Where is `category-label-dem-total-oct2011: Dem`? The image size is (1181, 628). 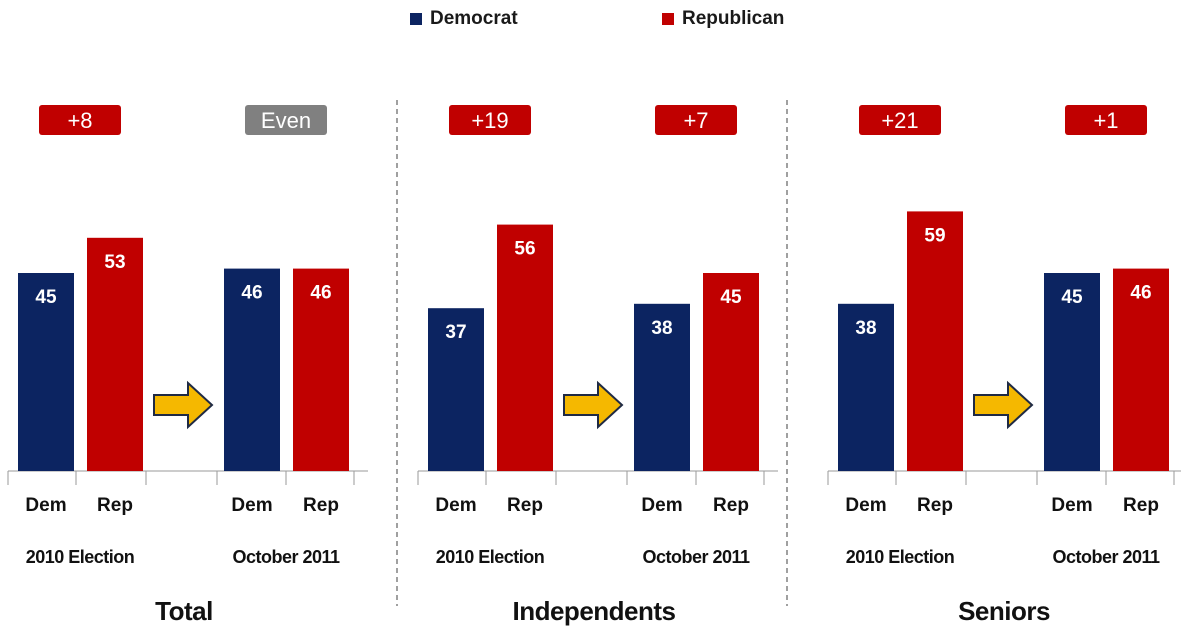
category-label-dem-total-oct2011: Dem is located at coordinates (251, 505).